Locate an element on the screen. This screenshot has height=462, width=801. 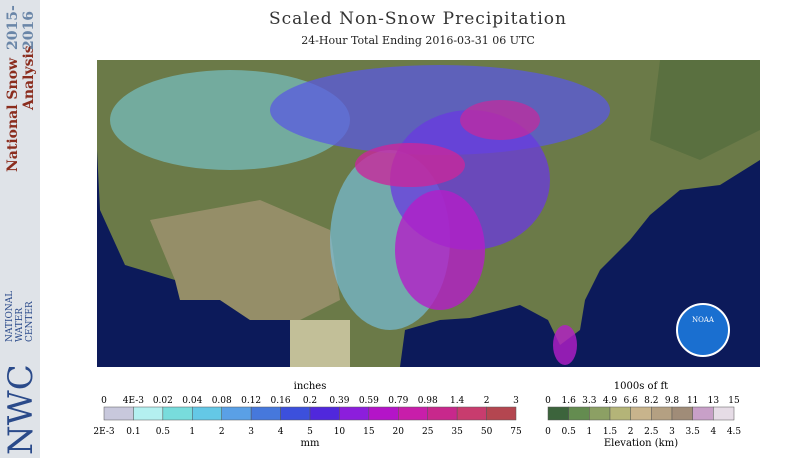
legend-top-label: 1.6 is located at coordinates (569, 401).